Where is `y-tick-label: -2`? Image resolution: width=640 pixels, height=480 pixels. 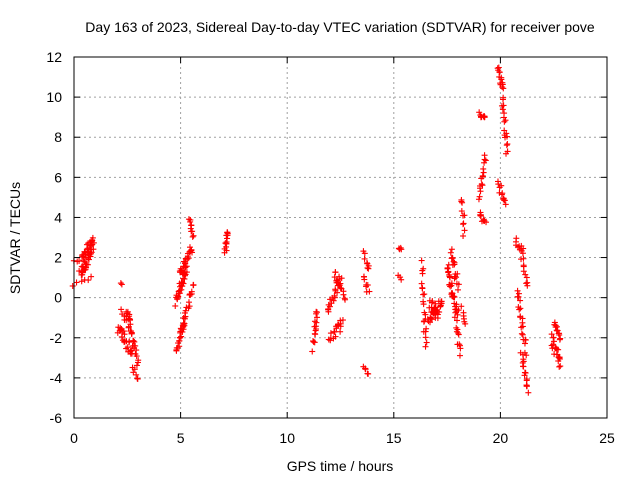
y-tick-label: -2 is located at coordinates (56, 338).